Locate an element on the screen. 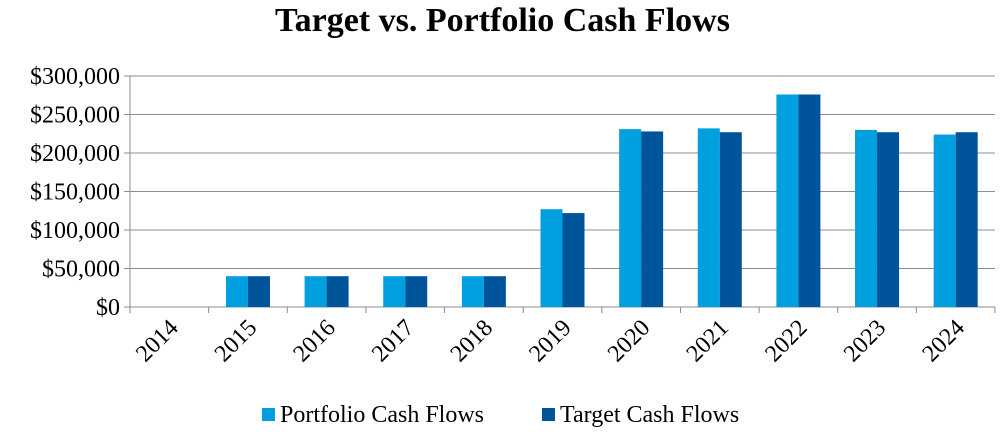  bar-portfolio-2021 is located at coordinates (708, 217).